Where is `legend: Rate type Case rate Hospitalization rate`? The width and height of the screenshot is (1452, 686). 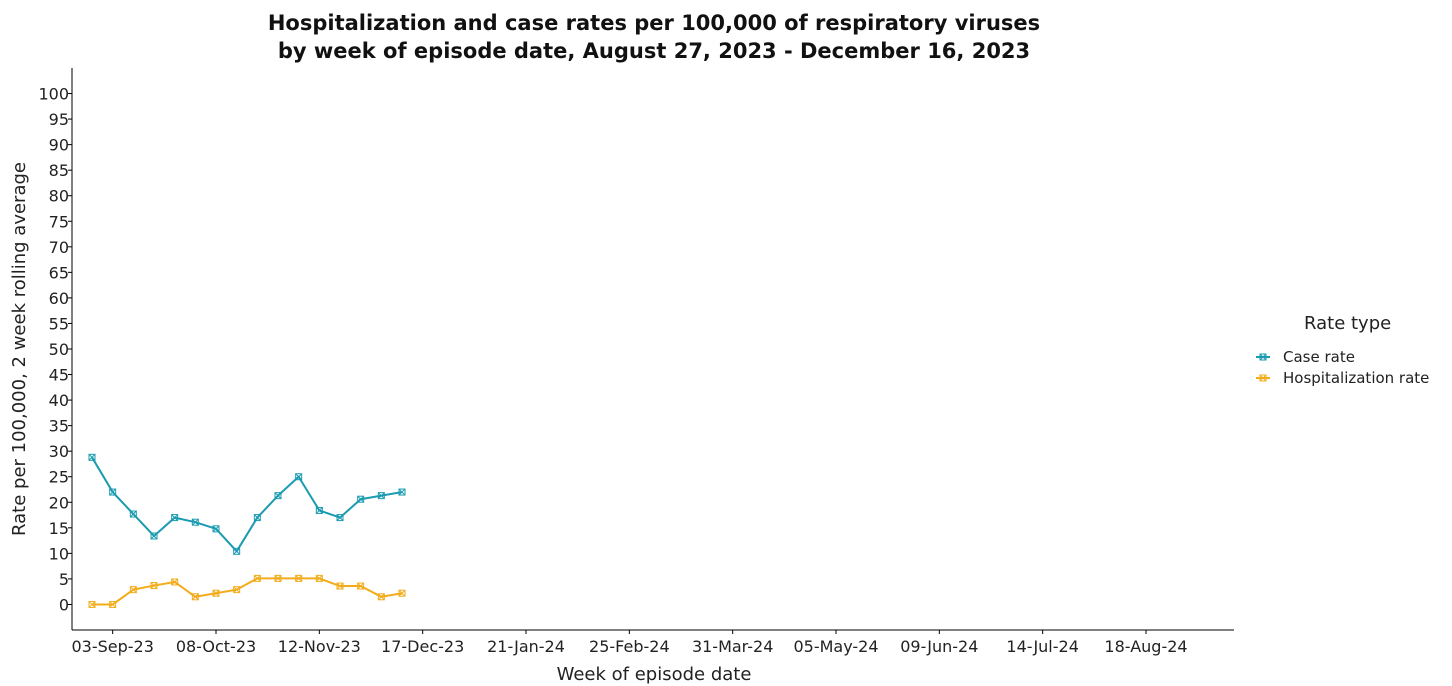
legend: Rate type Case rate Hospitalization rate is located at coordinates (1342, 350).